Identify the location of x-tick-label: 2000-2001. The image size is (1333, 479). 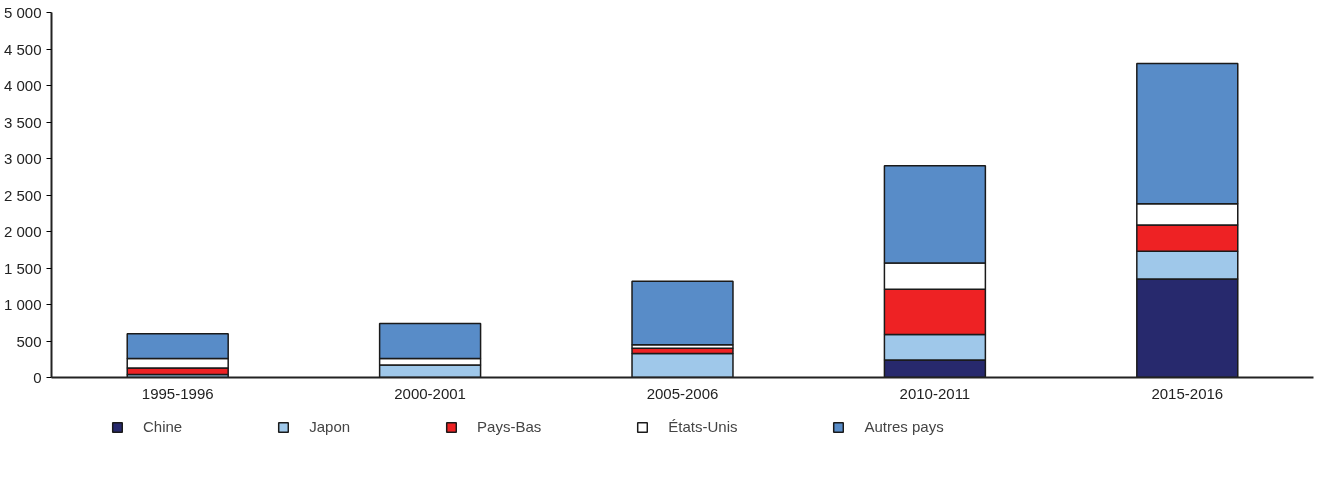
(430, 393).